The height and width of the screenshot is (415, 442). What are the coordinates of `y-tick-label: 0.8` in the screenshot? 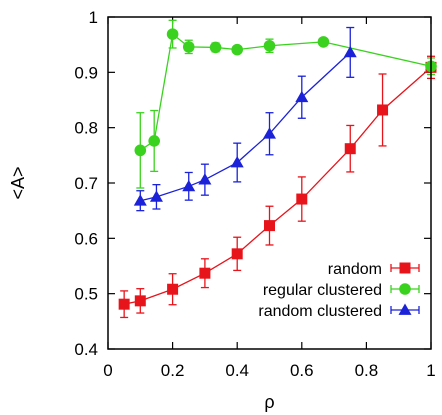 It's located at (86, 128).